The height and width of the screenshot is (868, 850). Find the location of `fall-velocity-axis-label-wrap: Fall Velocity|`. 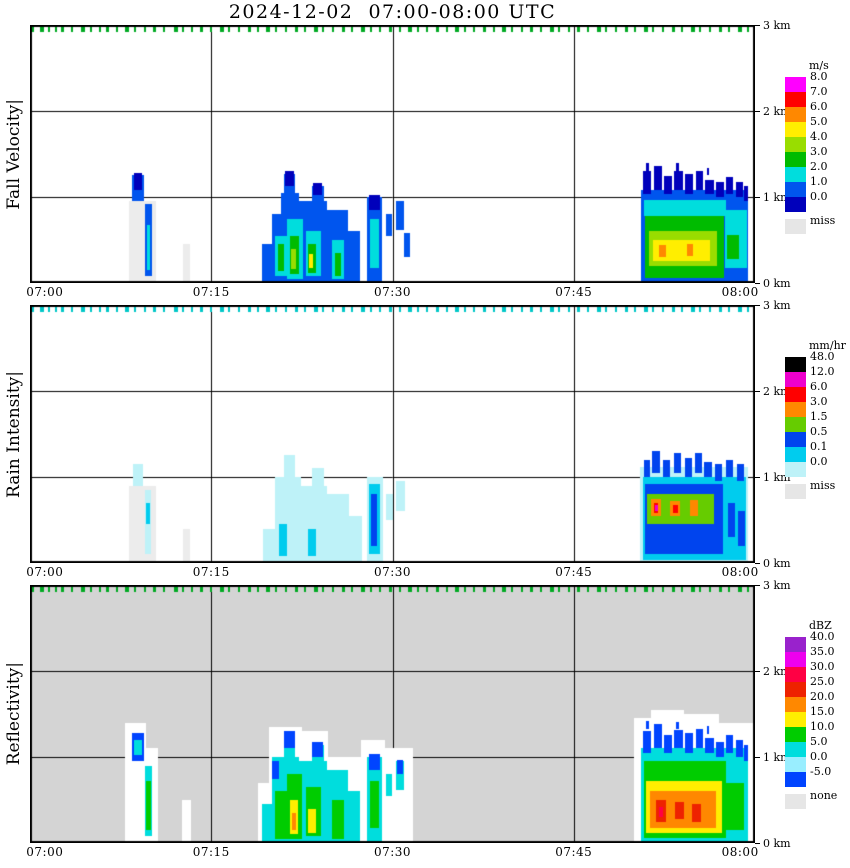

fall-velocity-axis-label-wrap: Fall Velocity| is located at coordinates (13, 154).